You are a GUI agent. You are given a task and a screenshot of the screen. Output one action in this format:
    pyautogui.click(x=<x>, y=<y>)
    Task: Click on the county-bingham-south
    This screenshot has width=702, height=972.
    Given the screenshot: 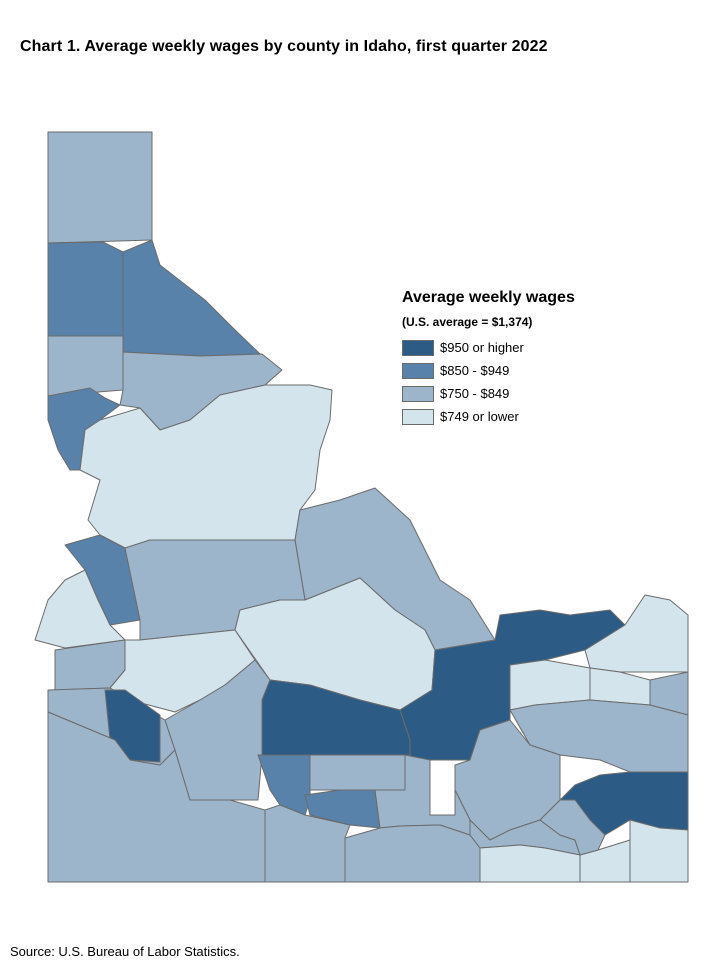 What is the action you would take?
    pyautogui.click(x=572, y=827)
    